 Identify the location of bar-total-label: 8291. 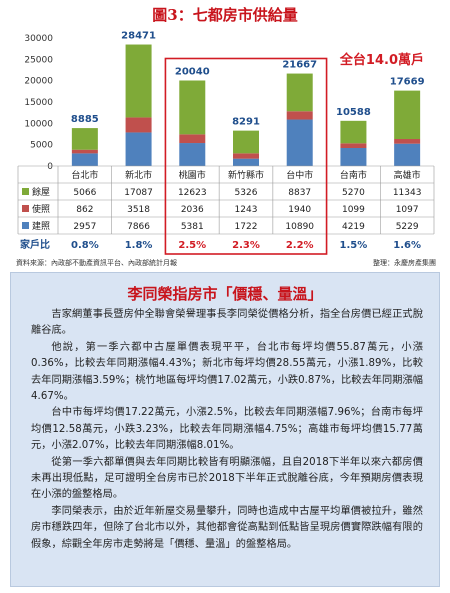
(246, 122).